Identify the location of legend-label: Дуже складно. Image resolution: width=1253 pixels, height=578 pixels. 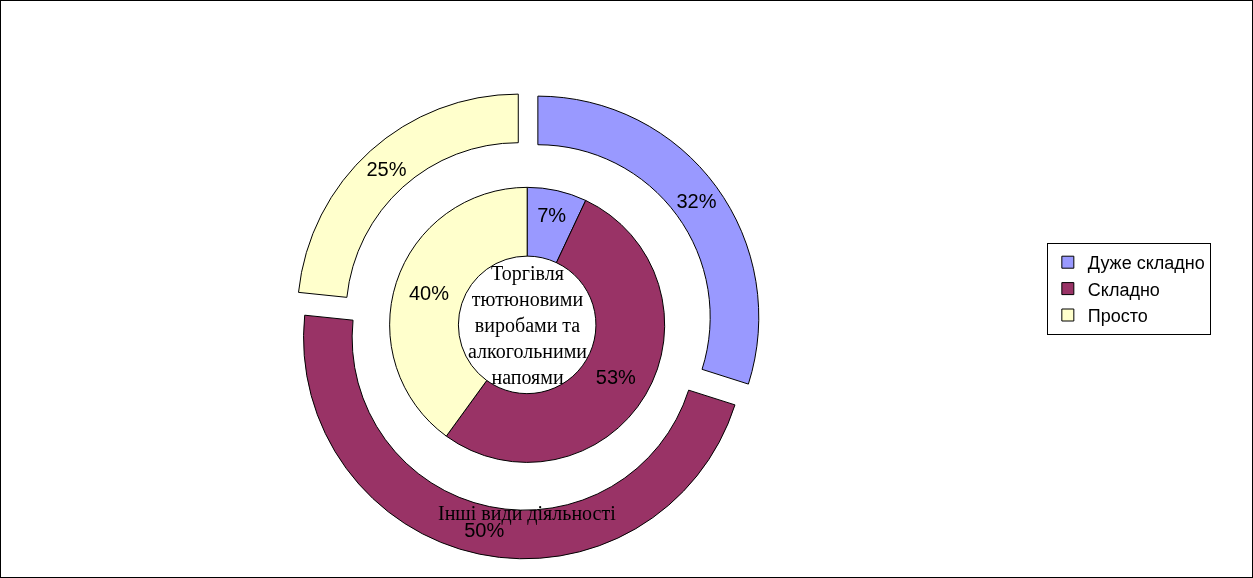
(1146, 263).